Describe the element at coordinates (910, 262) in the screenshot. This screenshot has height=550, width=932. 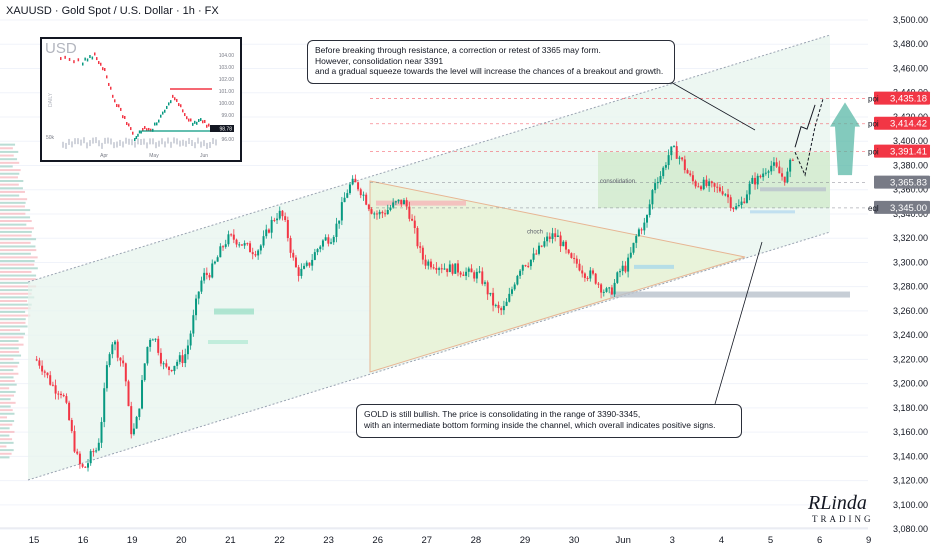
I see `price-tick-label: 3,300.00` at that location.